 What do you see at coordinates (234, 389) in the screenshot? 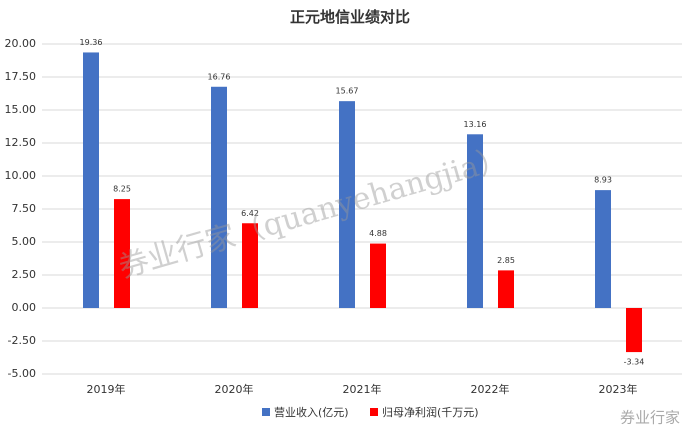
I see `x-tick-label: 2020年` at bounding box center [234, 389].